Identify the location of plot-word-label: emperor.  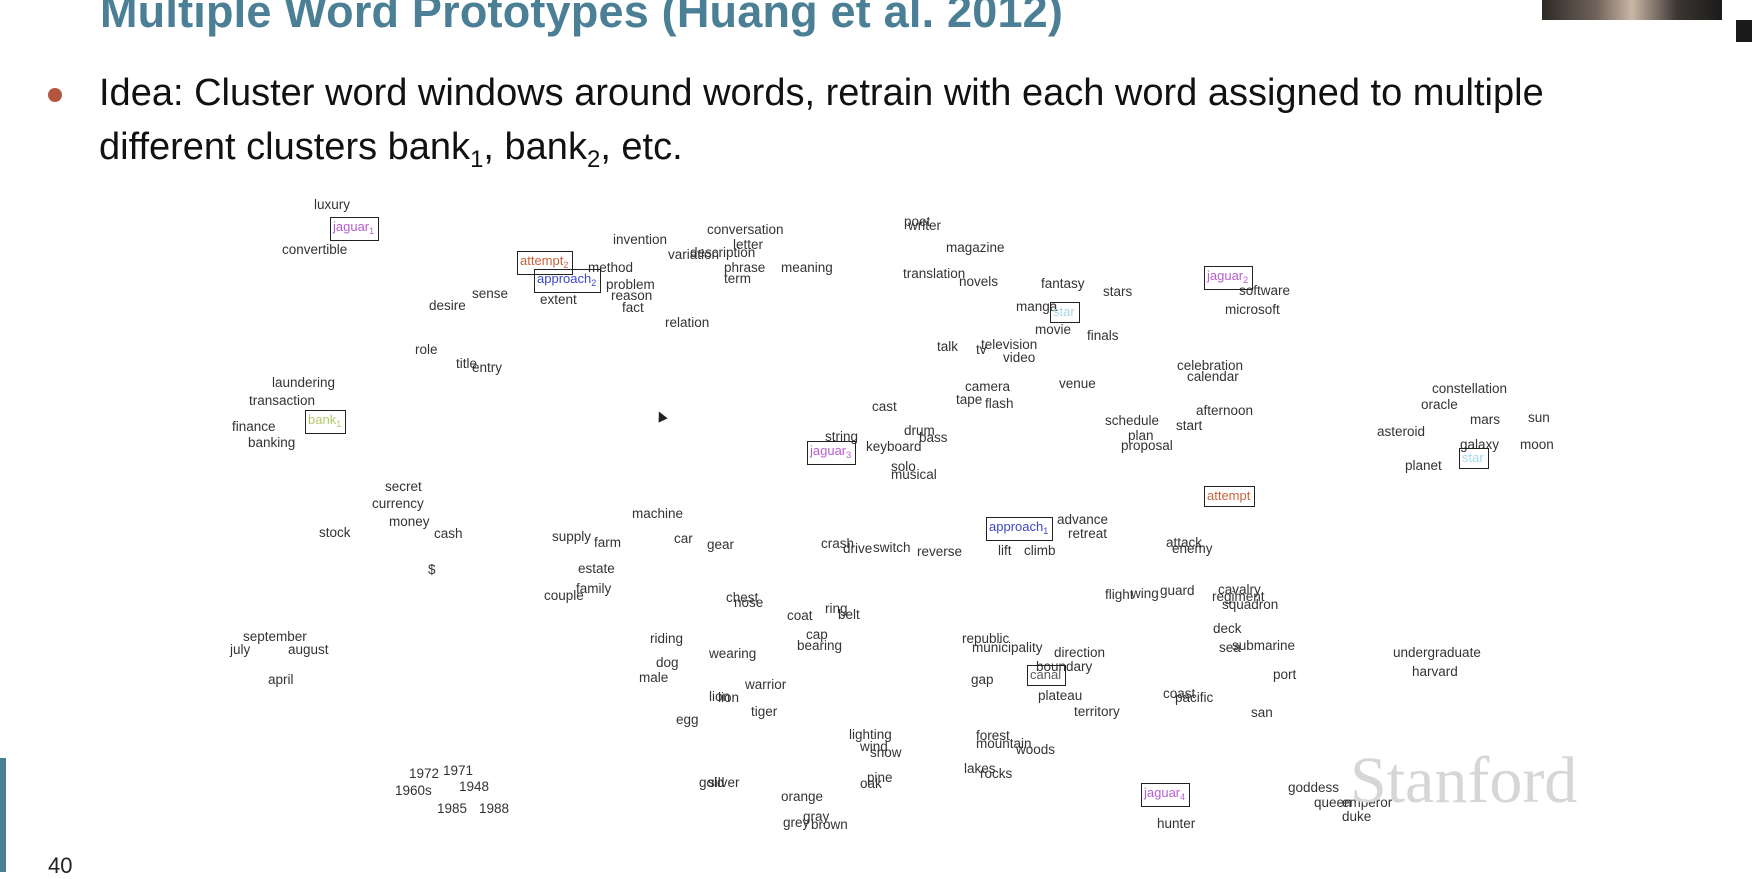
(1367, 802).